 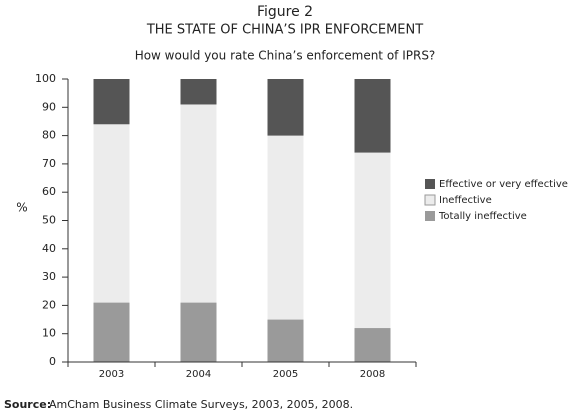 I want to click on y-tick-label: 60, so click(x=49, y=191).